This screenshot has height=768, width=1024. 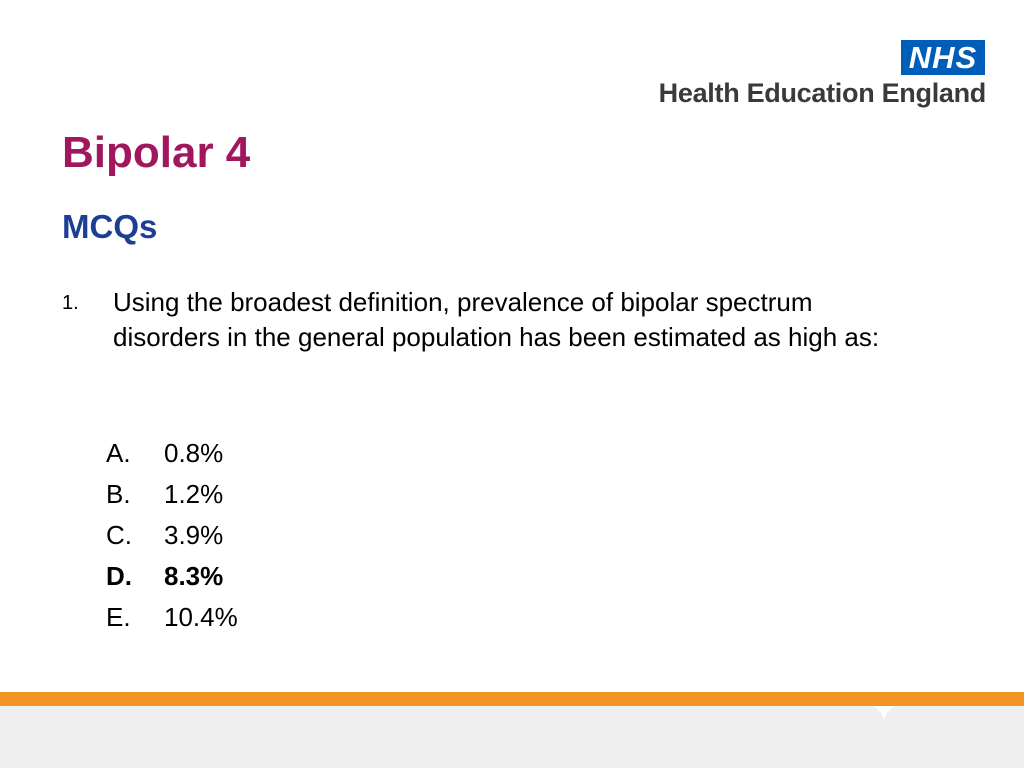 I want to click on option-letter: B., so click(x=118, y=494).